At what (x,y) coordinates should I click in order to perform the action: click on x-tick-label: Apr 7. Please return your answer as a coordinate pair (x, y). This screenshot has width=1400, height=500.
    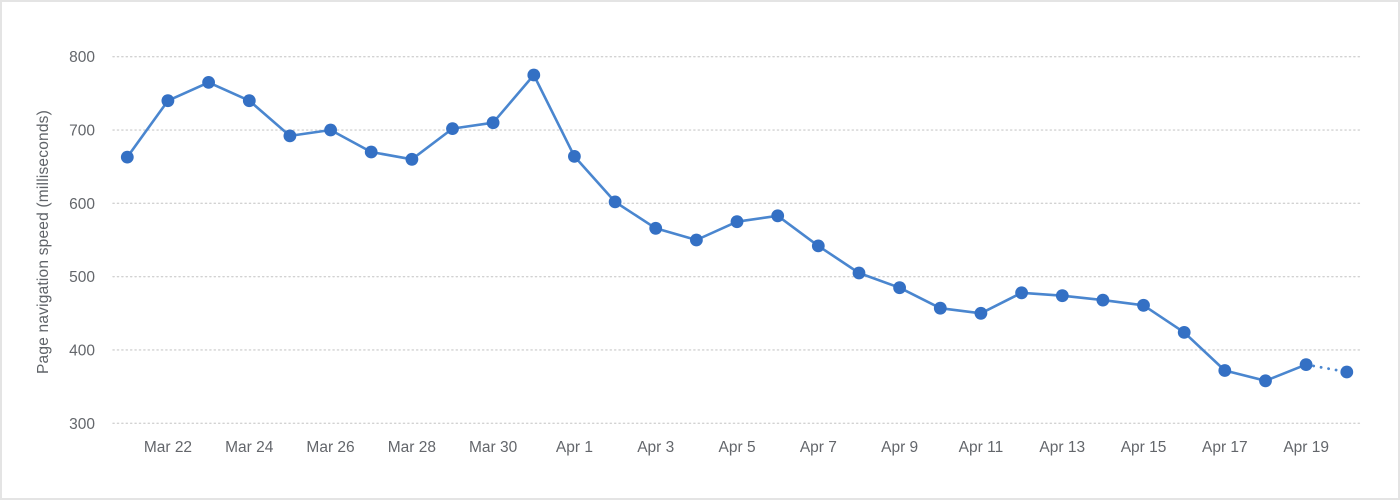
    Looking at the image, I should click on (818, 447).